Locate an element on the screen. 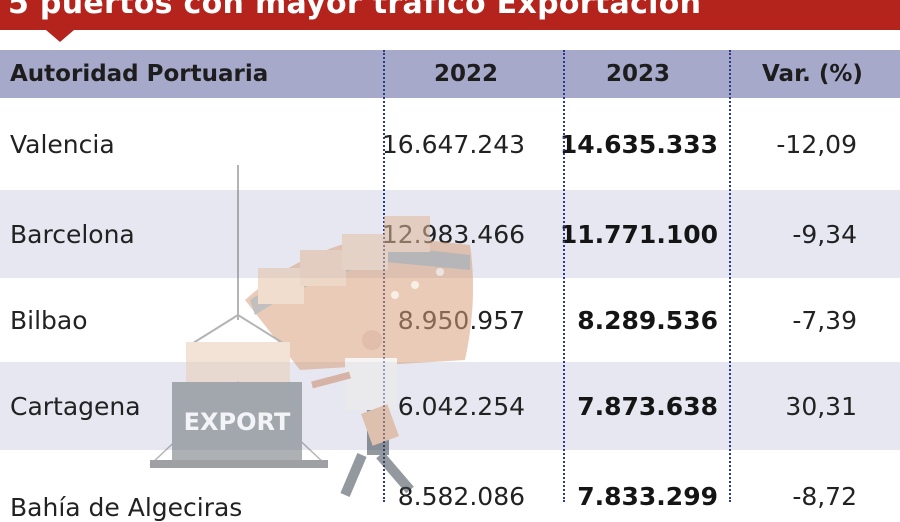 This screenshot has width=900, height=522. port-name: Bilbao is located at coordinates (49, 320).